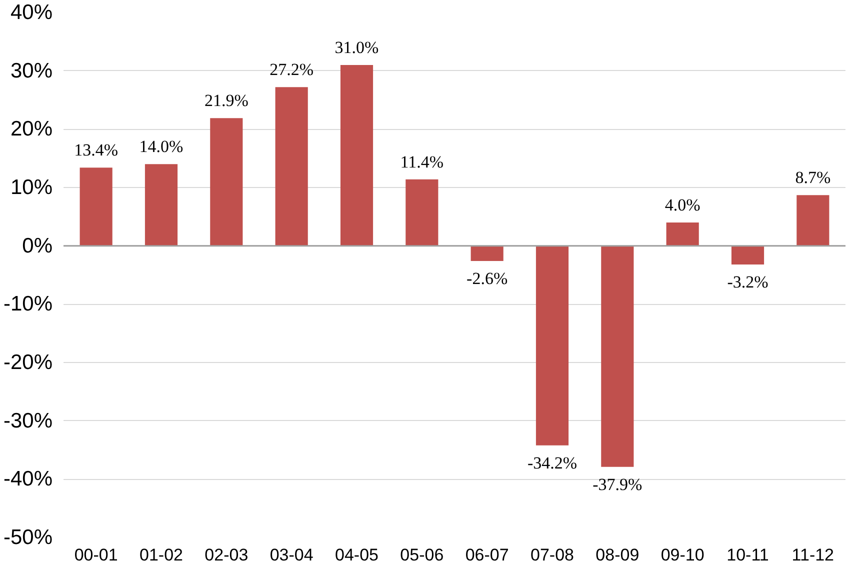 The image size is (853, 563). What do you see at coordinates (292, 554) in the screenshot?
I see `x-tick-label: 03-04` at bounding box center [292, 554].